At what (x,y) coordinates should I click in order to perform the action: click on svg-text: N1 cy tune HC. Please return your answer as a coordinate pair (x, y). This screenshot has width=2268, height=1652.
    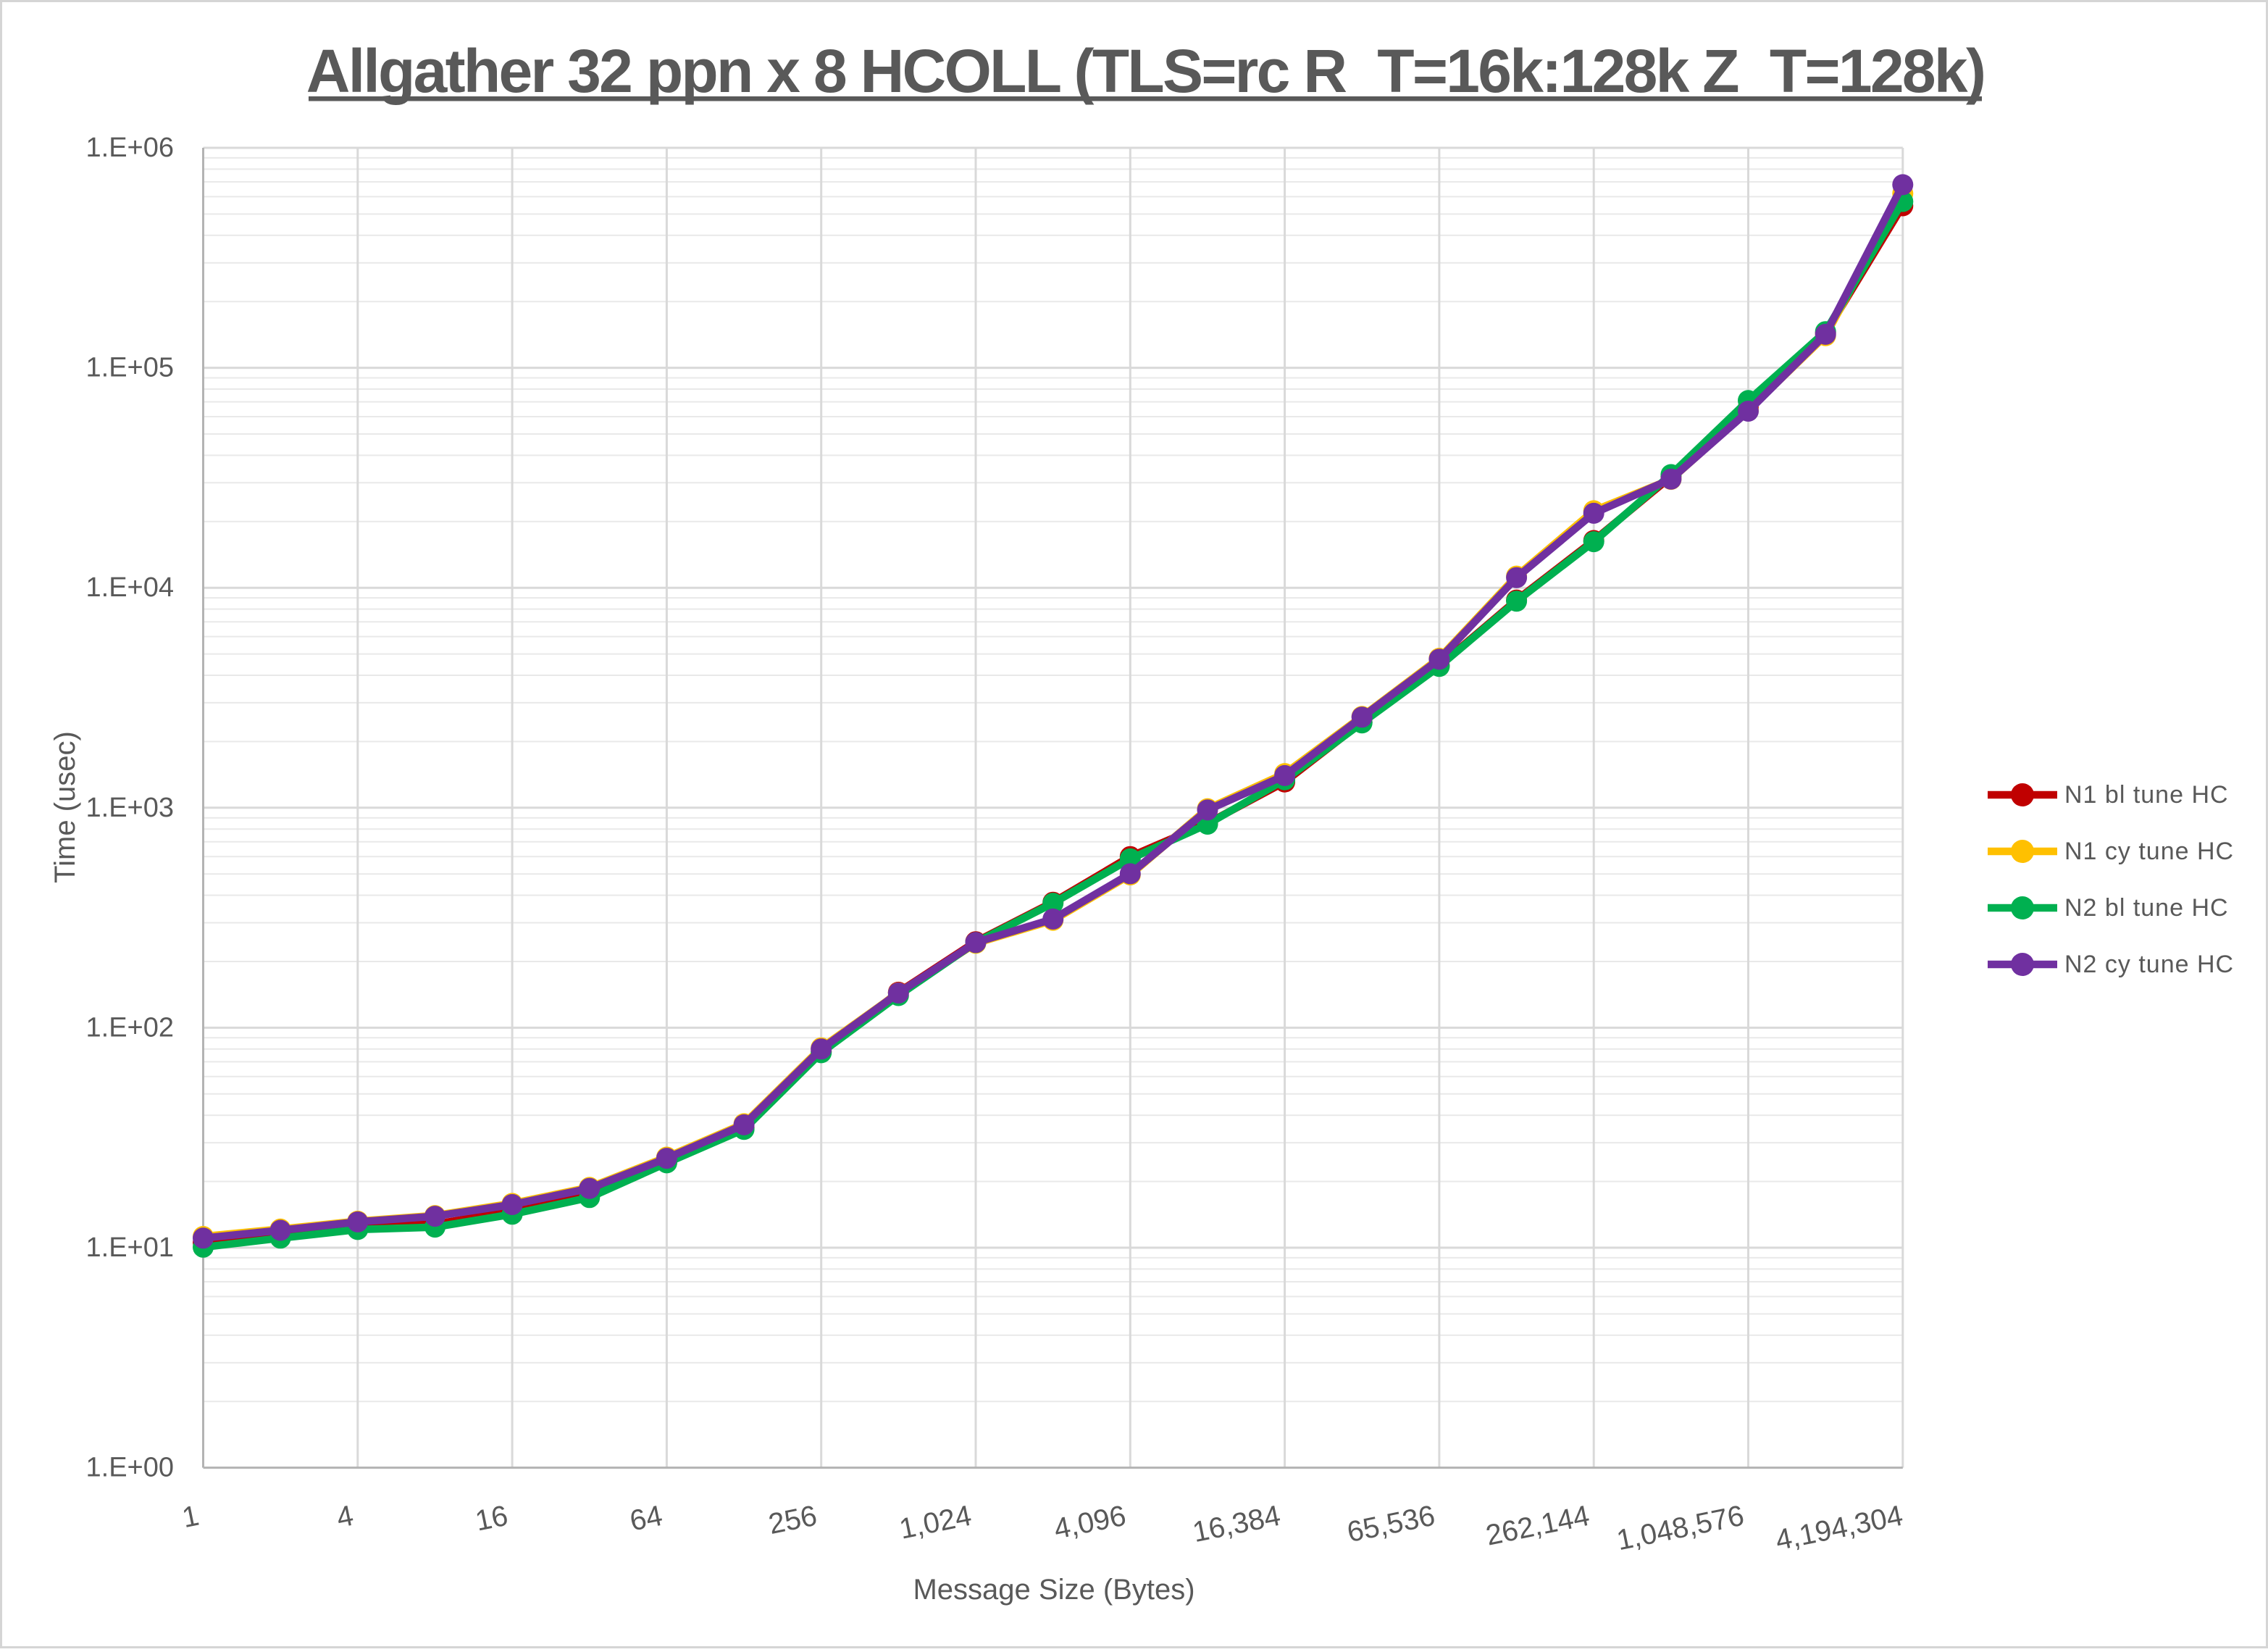
    Looking at the image, I should click on (2149, 851).